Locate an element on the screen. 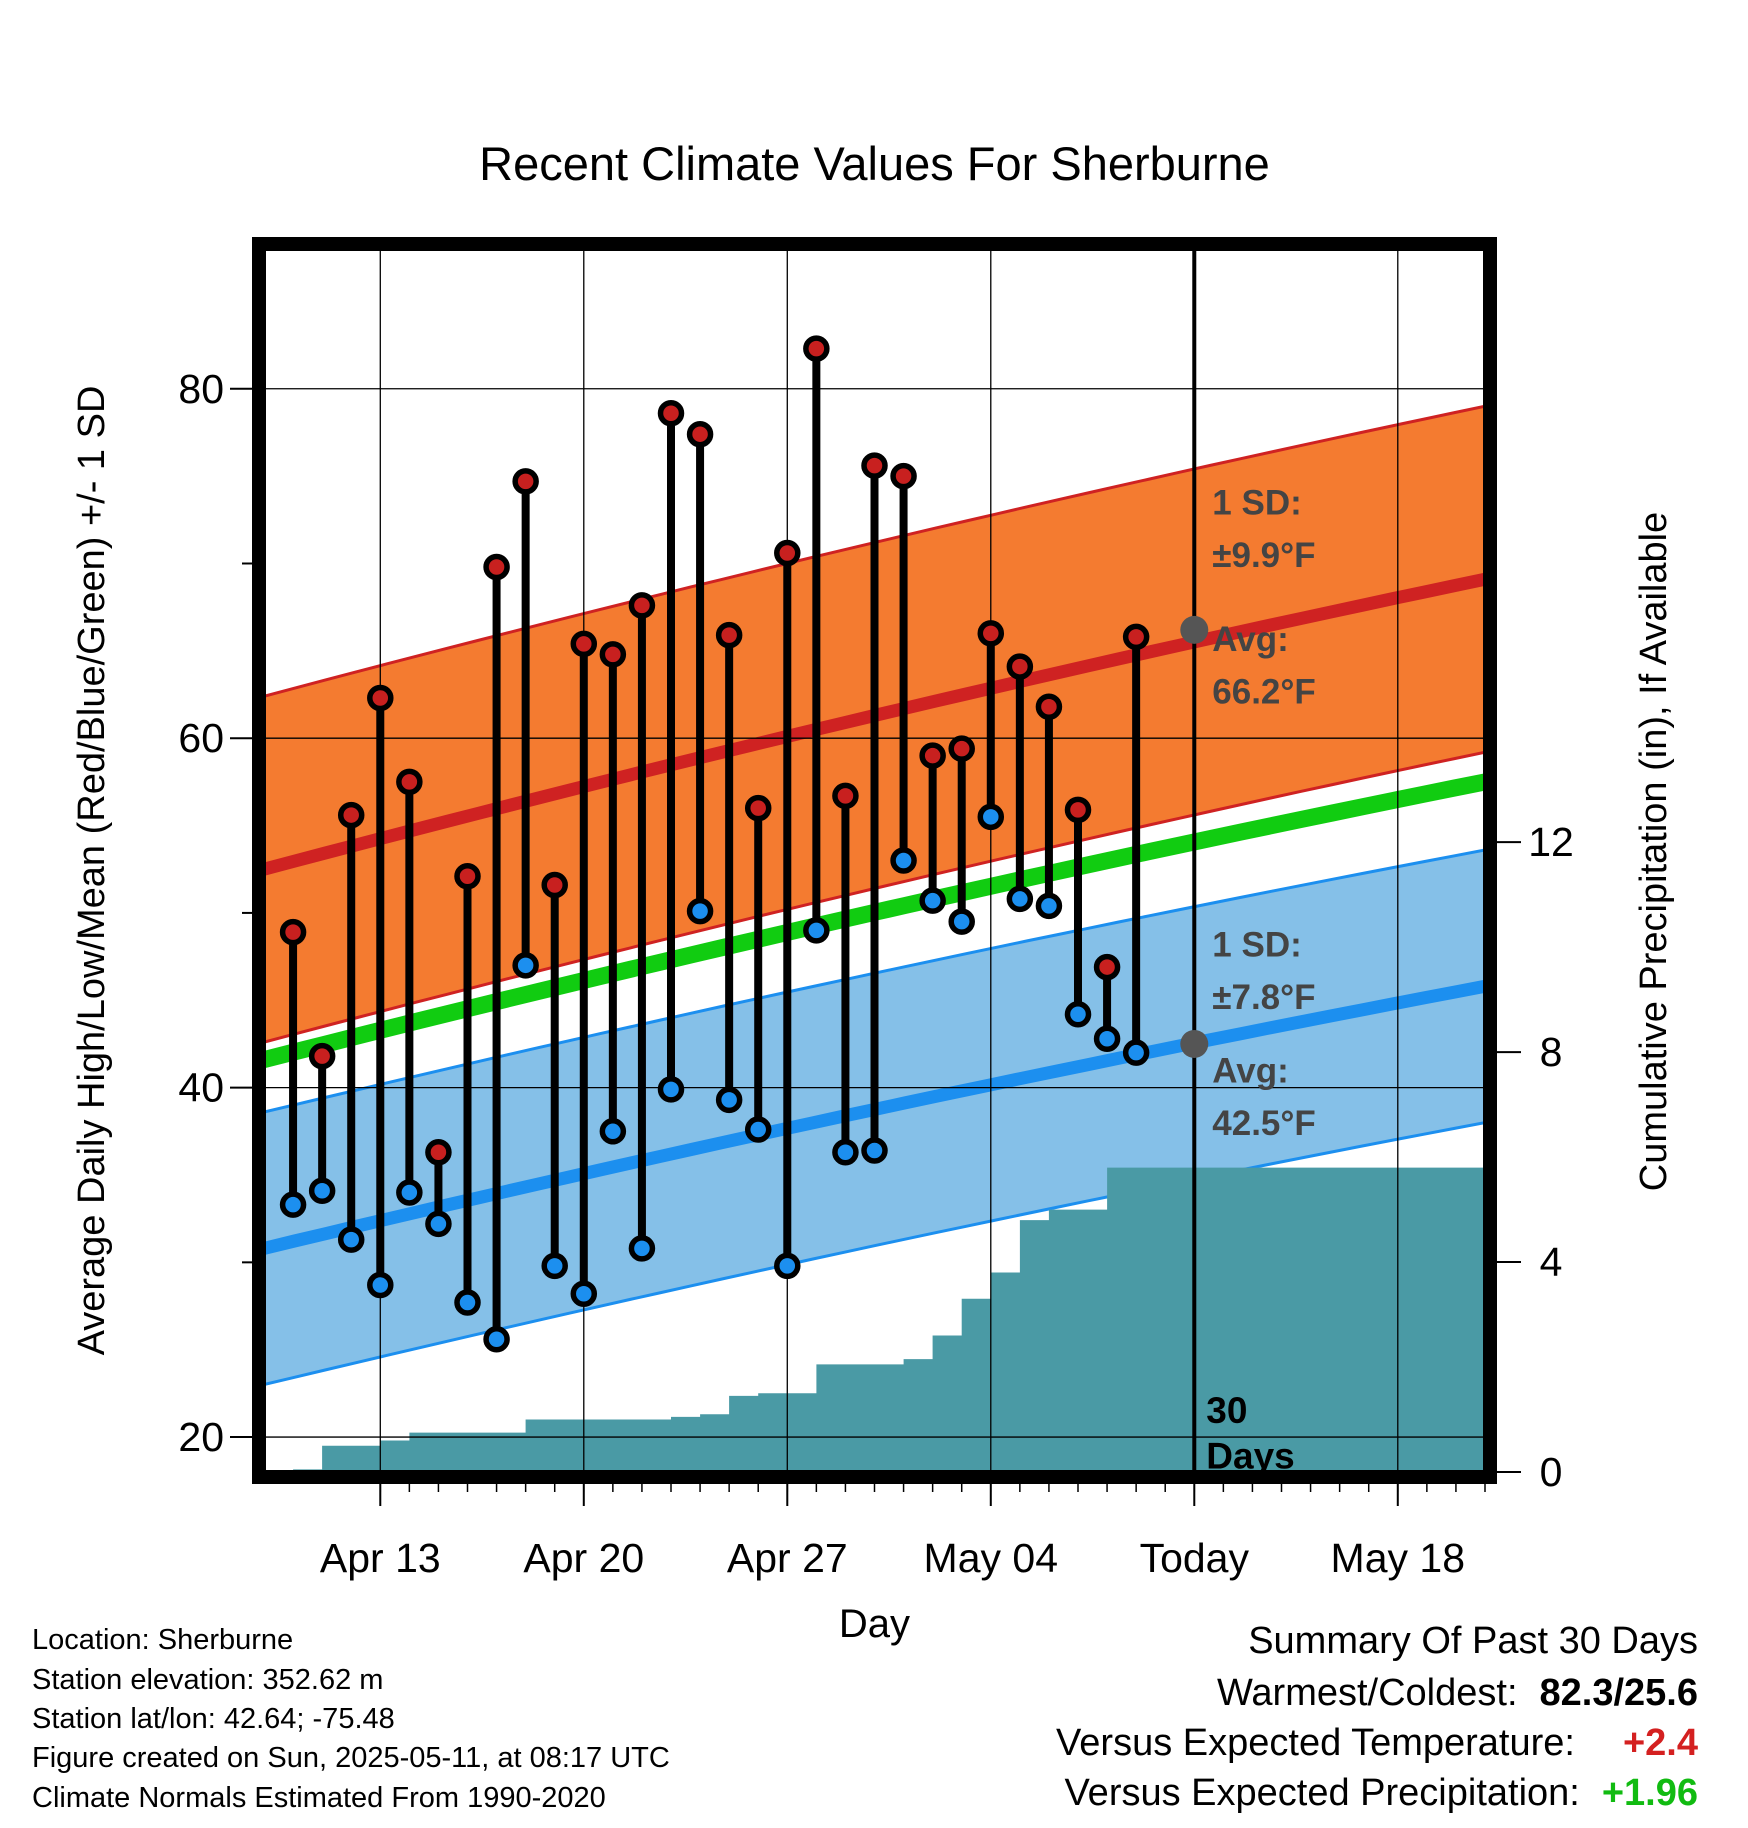 Image resolution: width=1748 pixels, height=1828 pixels. y2-tick-label-12: 12 is located at coordinates (1551, 842).